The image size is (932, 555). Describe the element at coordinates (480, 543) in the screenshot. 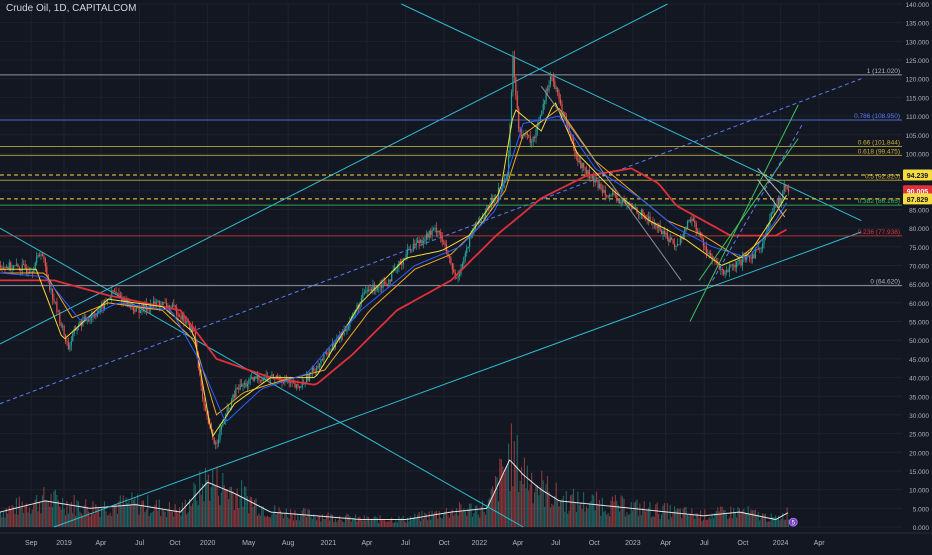

I see `x-tick-label: 2022` at that location.